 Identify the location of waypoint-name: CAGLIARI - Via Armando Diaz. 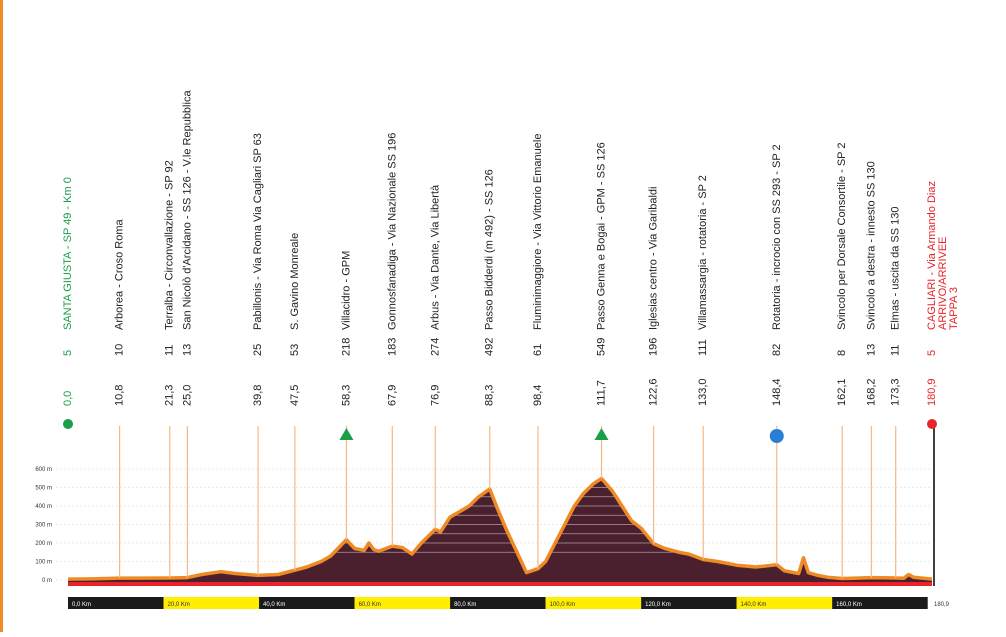
(932, 255).